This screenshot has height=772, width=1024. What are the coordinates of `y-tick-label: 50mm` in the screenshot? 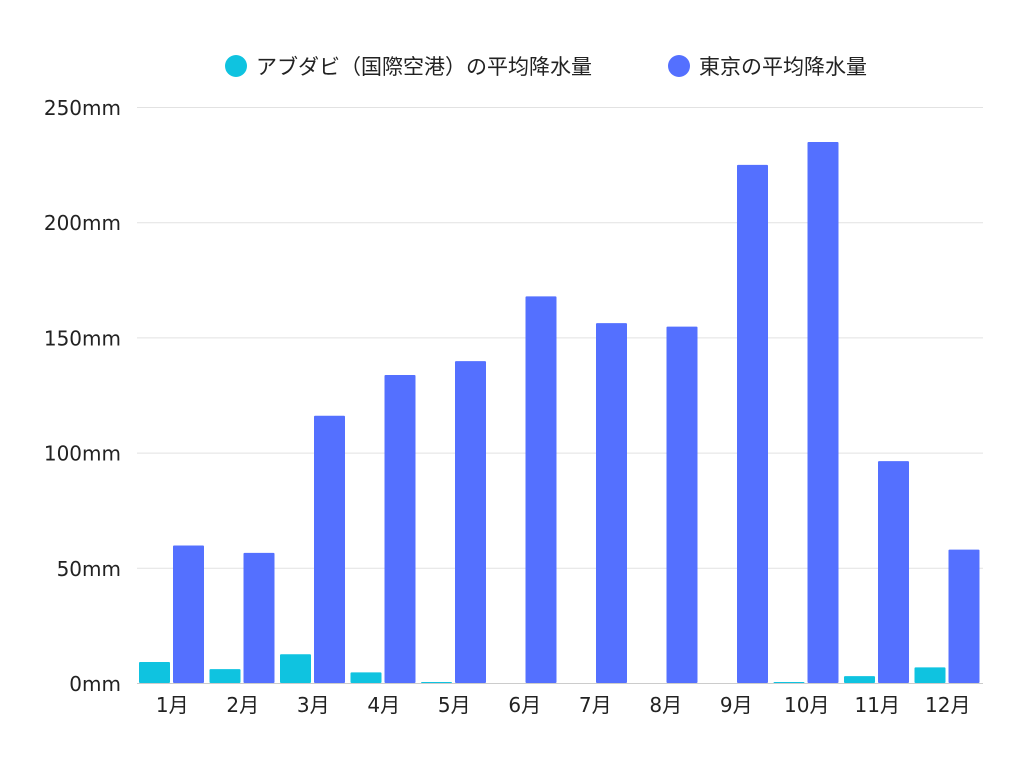 It's located at (89, 569).